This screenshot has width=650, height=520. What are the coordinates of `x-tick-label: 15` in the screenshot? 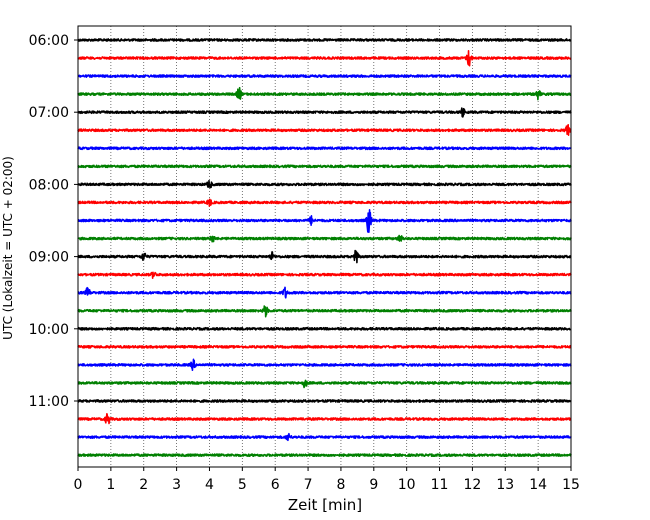 It's located at (571, 485).